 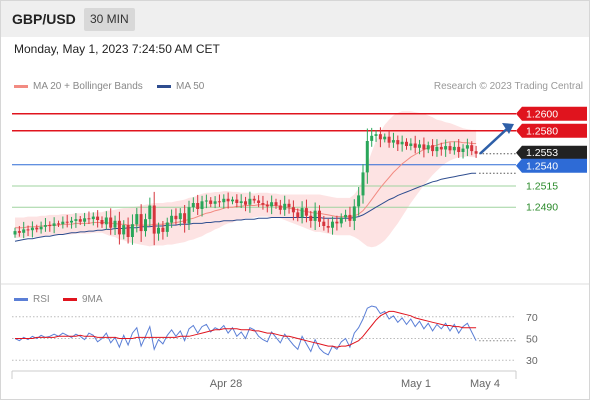 I want to click on rsi-tick-label: 50, so click(x=532, y=340).